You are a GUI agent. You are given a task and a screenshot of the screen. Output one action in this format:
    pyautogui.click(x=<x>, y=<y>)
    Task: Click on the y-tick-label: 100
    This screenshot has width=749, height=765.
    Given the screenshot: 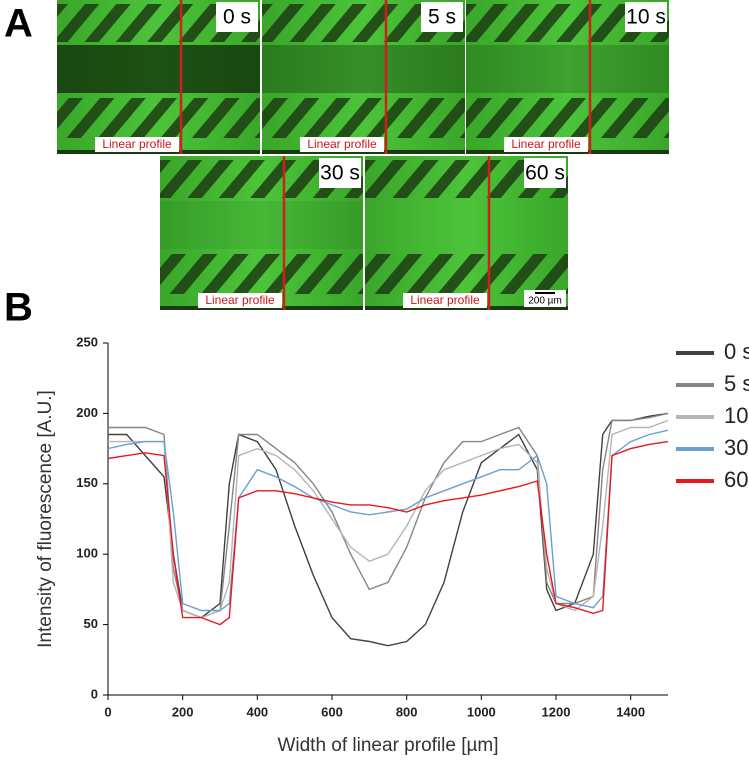 What is the action you would take?
    pyautogui.click(x=87, y=553)
    